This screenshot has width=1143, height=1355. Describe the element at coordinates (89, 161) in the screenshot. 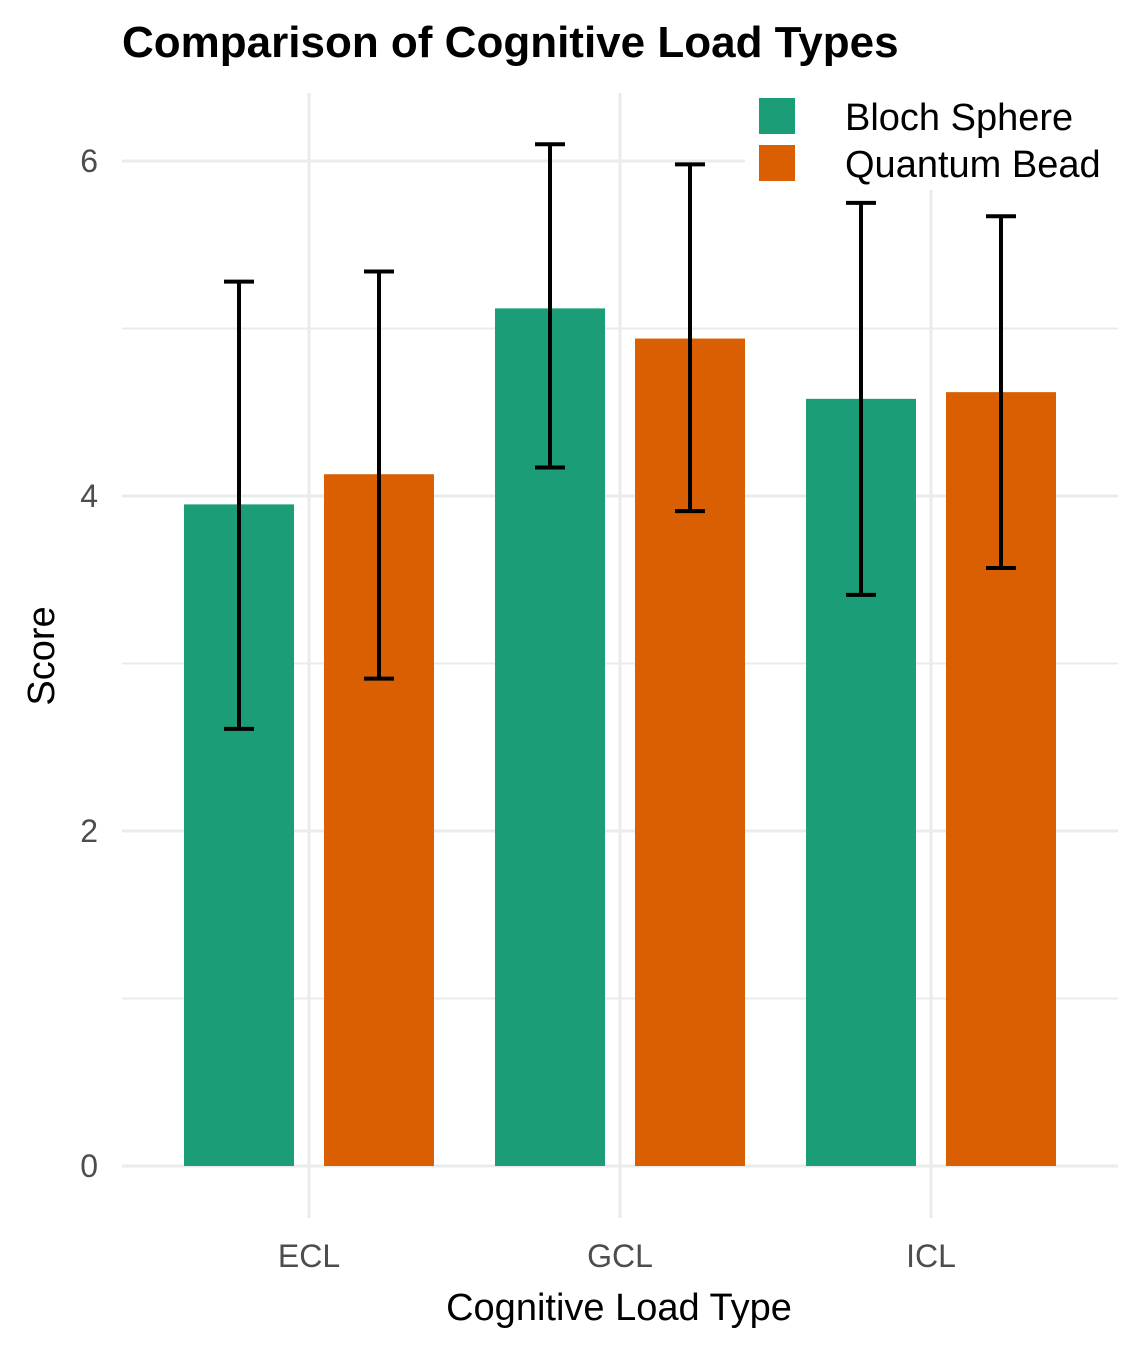

I see `y-tick-label: 6` at that location.